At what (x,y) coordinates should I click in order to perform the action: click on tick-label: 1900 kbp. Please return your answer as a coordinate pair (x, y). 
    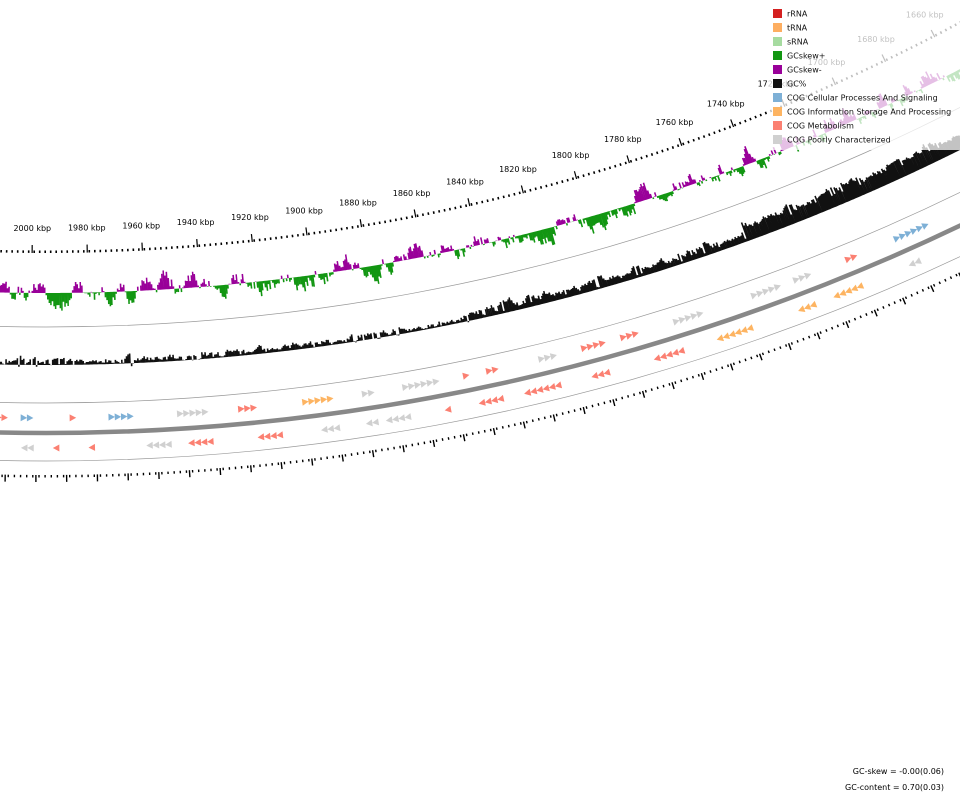
    Looking at the image, I should click on (304, 211).